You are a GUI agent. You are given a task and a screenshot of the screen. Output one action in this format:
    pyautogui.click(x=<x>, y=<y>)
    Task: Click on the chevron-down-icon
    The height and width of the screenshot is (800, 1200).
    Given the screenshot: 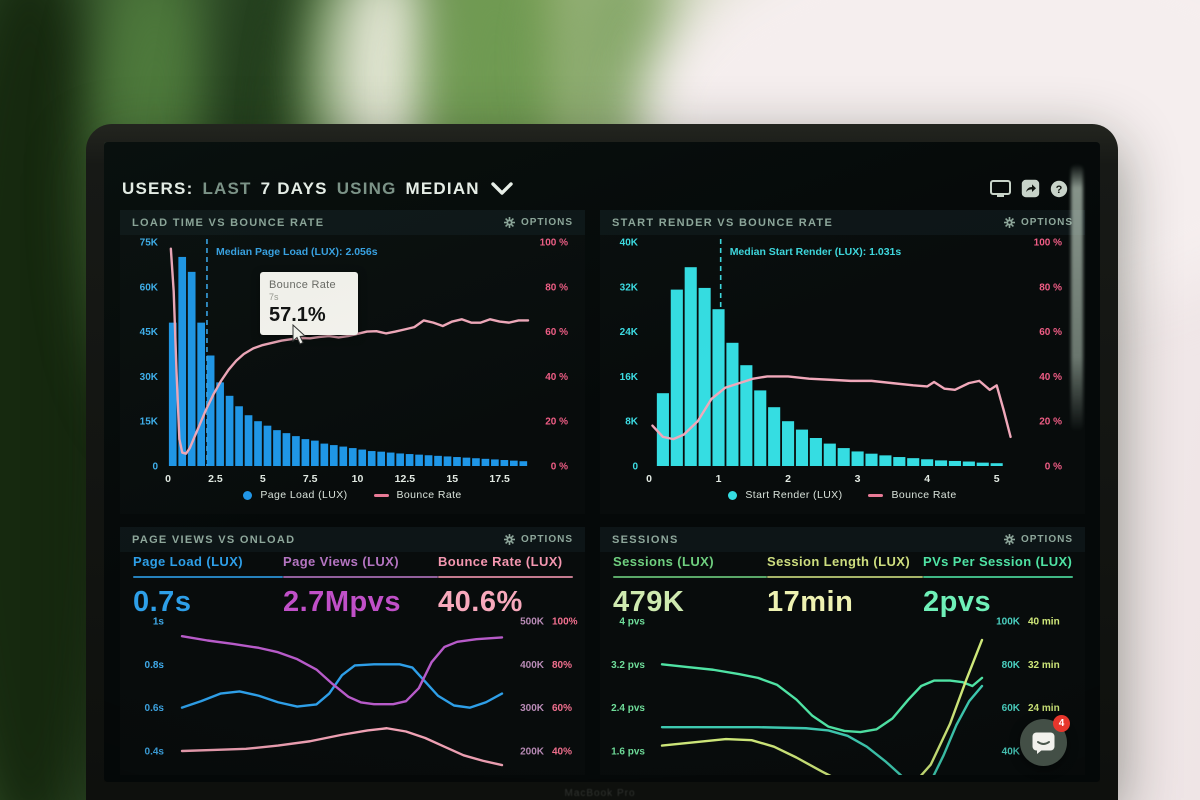 What is the action you would take?
    pyautogui.click(x=502, y=188)
    